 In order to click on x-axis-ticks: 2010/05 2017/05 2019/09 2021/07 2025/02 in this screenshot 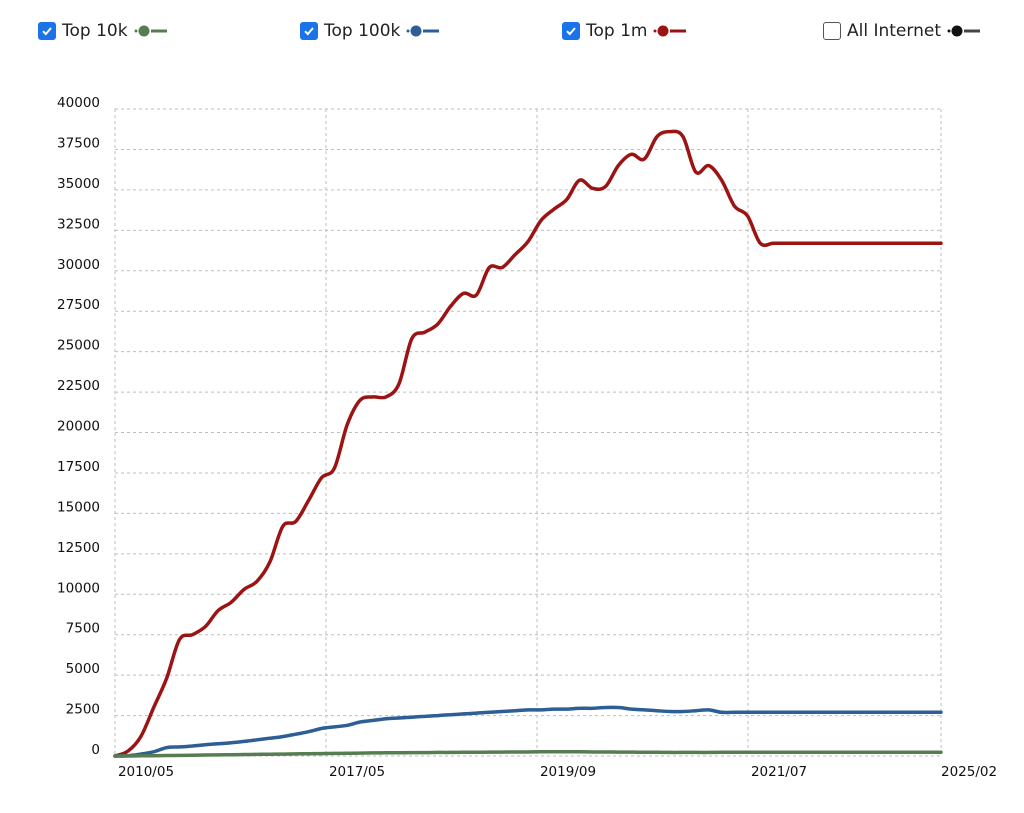, I will do `click(557, 772)`.